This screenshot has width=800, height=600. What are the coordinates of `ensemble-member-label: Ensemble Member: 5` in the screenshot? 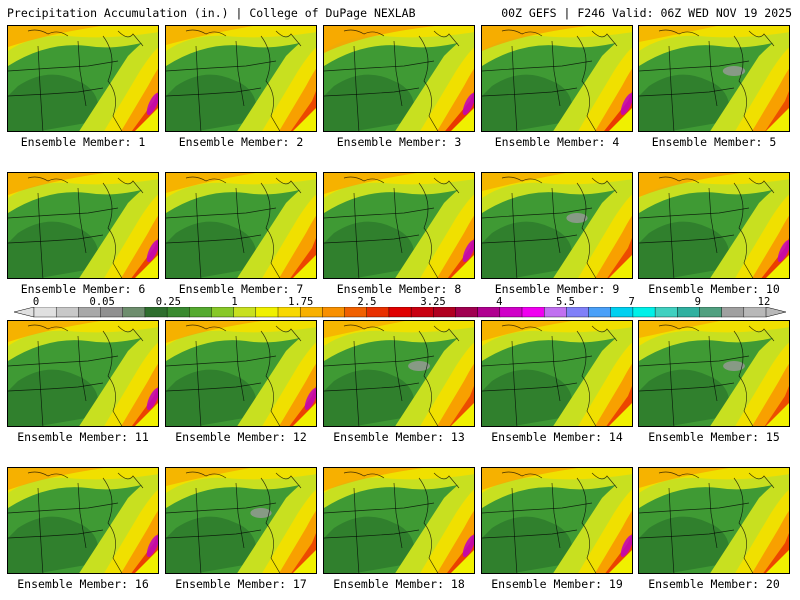 It's located at (714, 142).